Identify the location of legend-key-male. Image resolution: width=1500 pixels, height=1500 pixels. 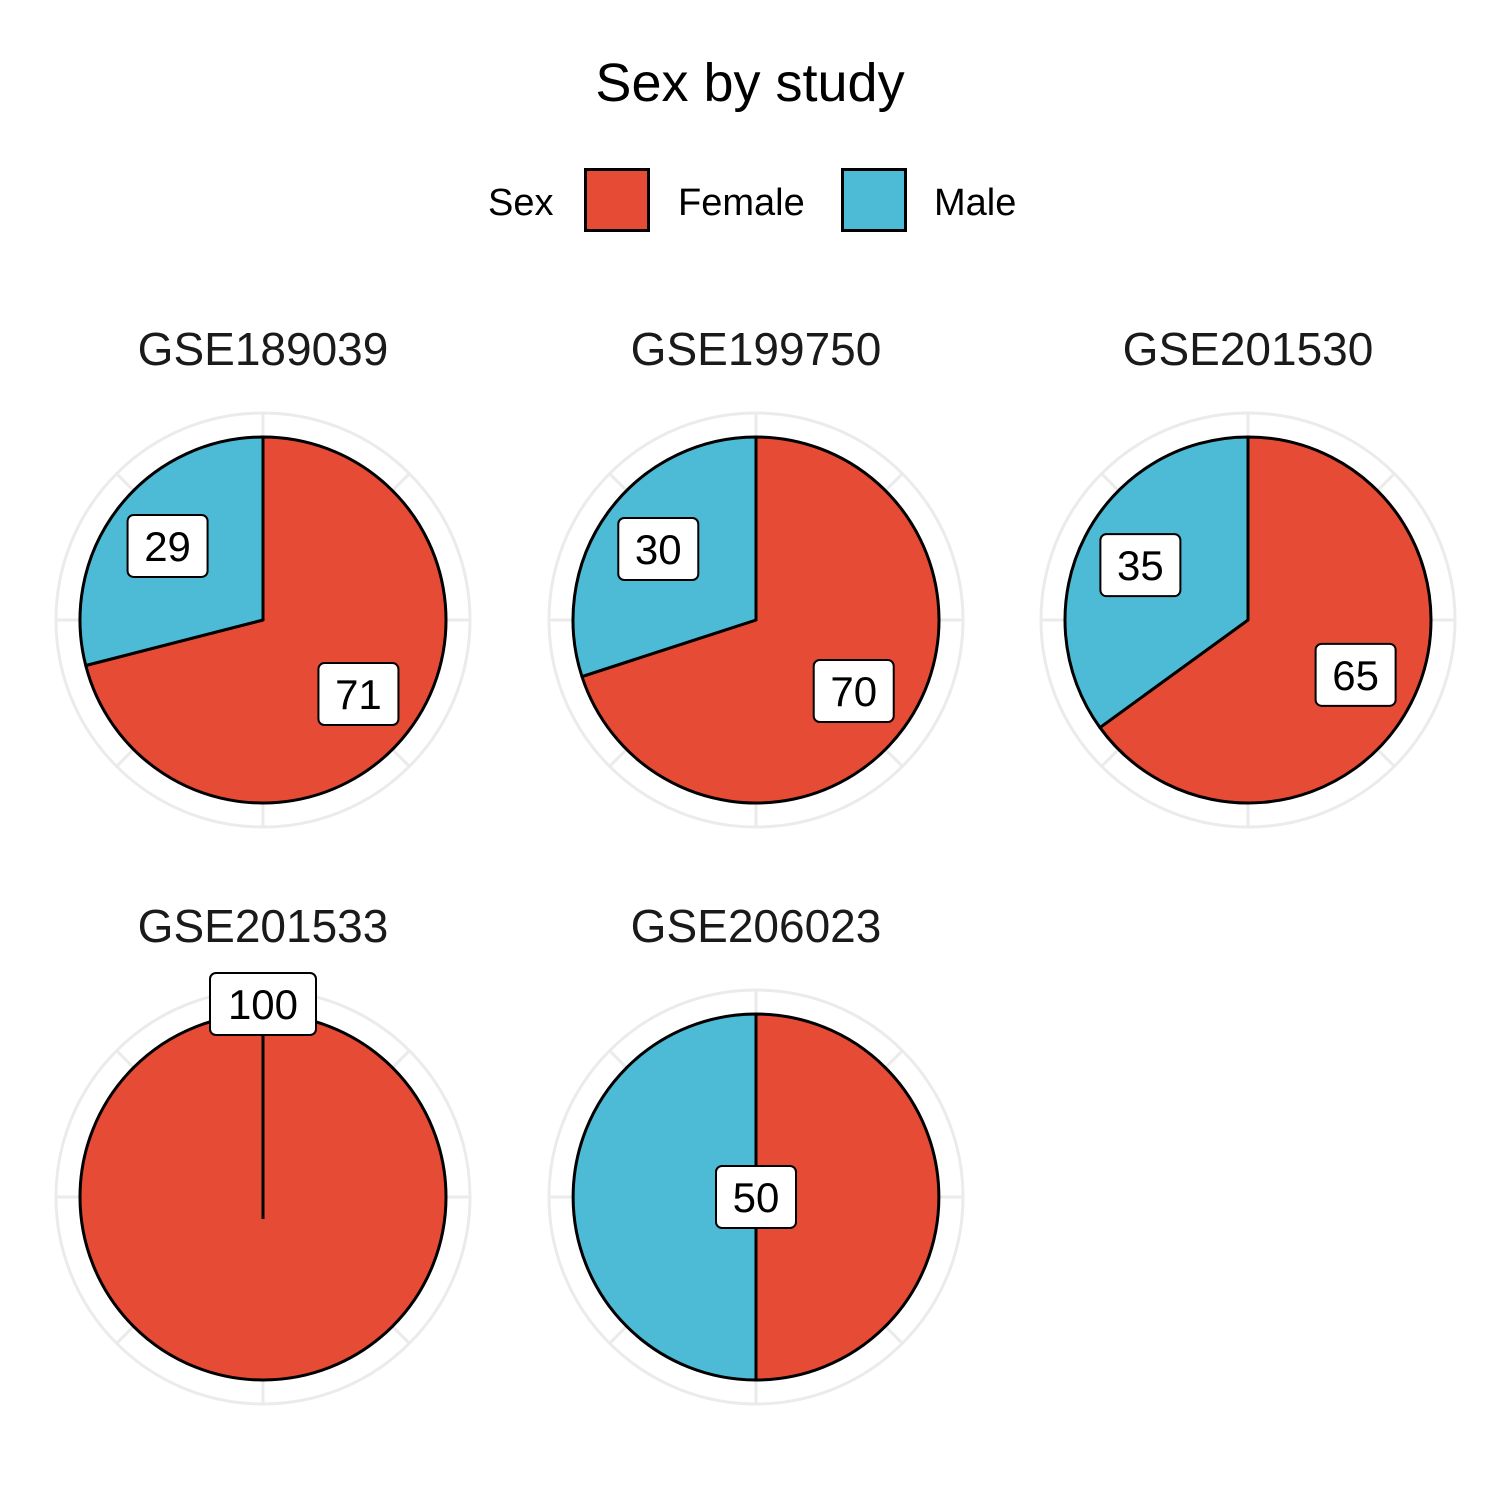
(874, 200).